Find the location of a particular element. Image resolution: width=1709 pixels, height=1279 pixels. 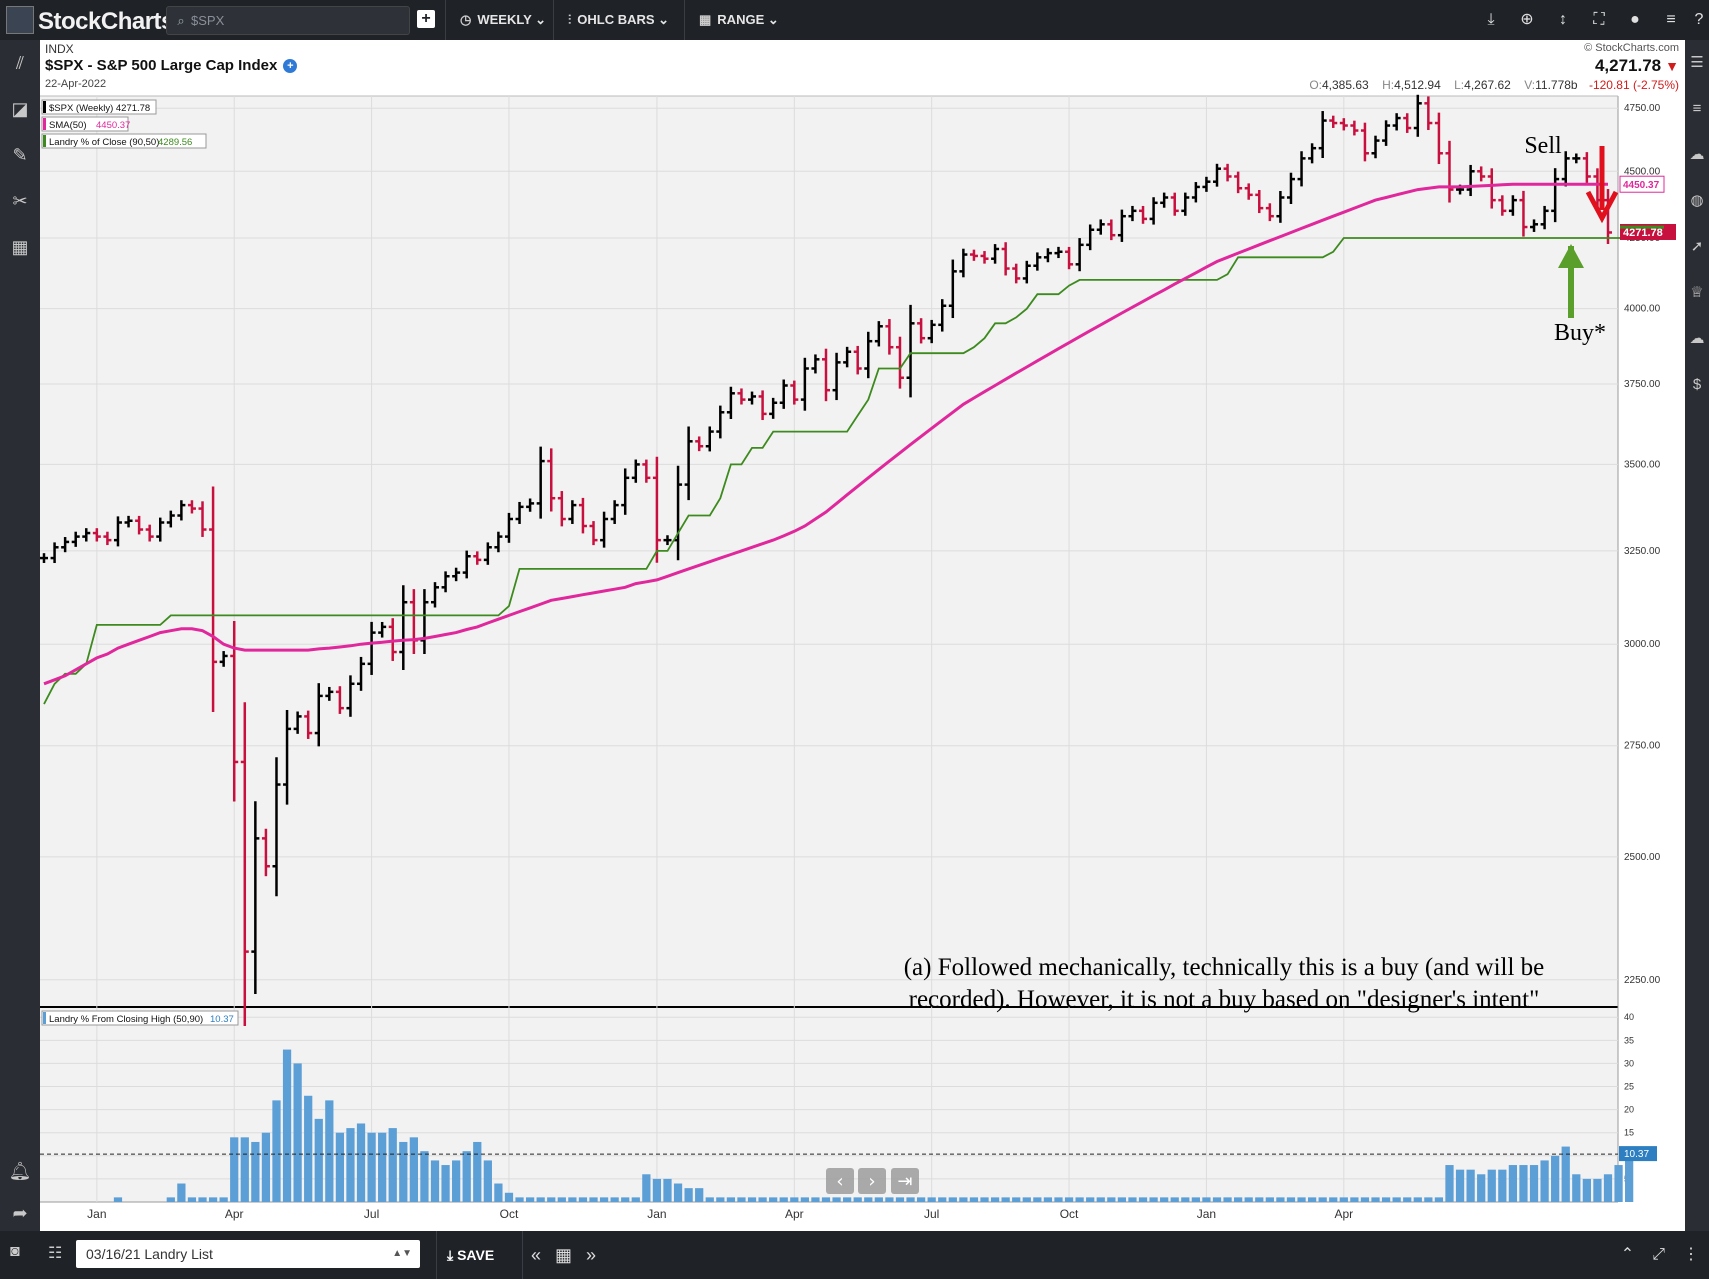

paint-bucket-icon: ◪ is located at coordinates (20, 109).